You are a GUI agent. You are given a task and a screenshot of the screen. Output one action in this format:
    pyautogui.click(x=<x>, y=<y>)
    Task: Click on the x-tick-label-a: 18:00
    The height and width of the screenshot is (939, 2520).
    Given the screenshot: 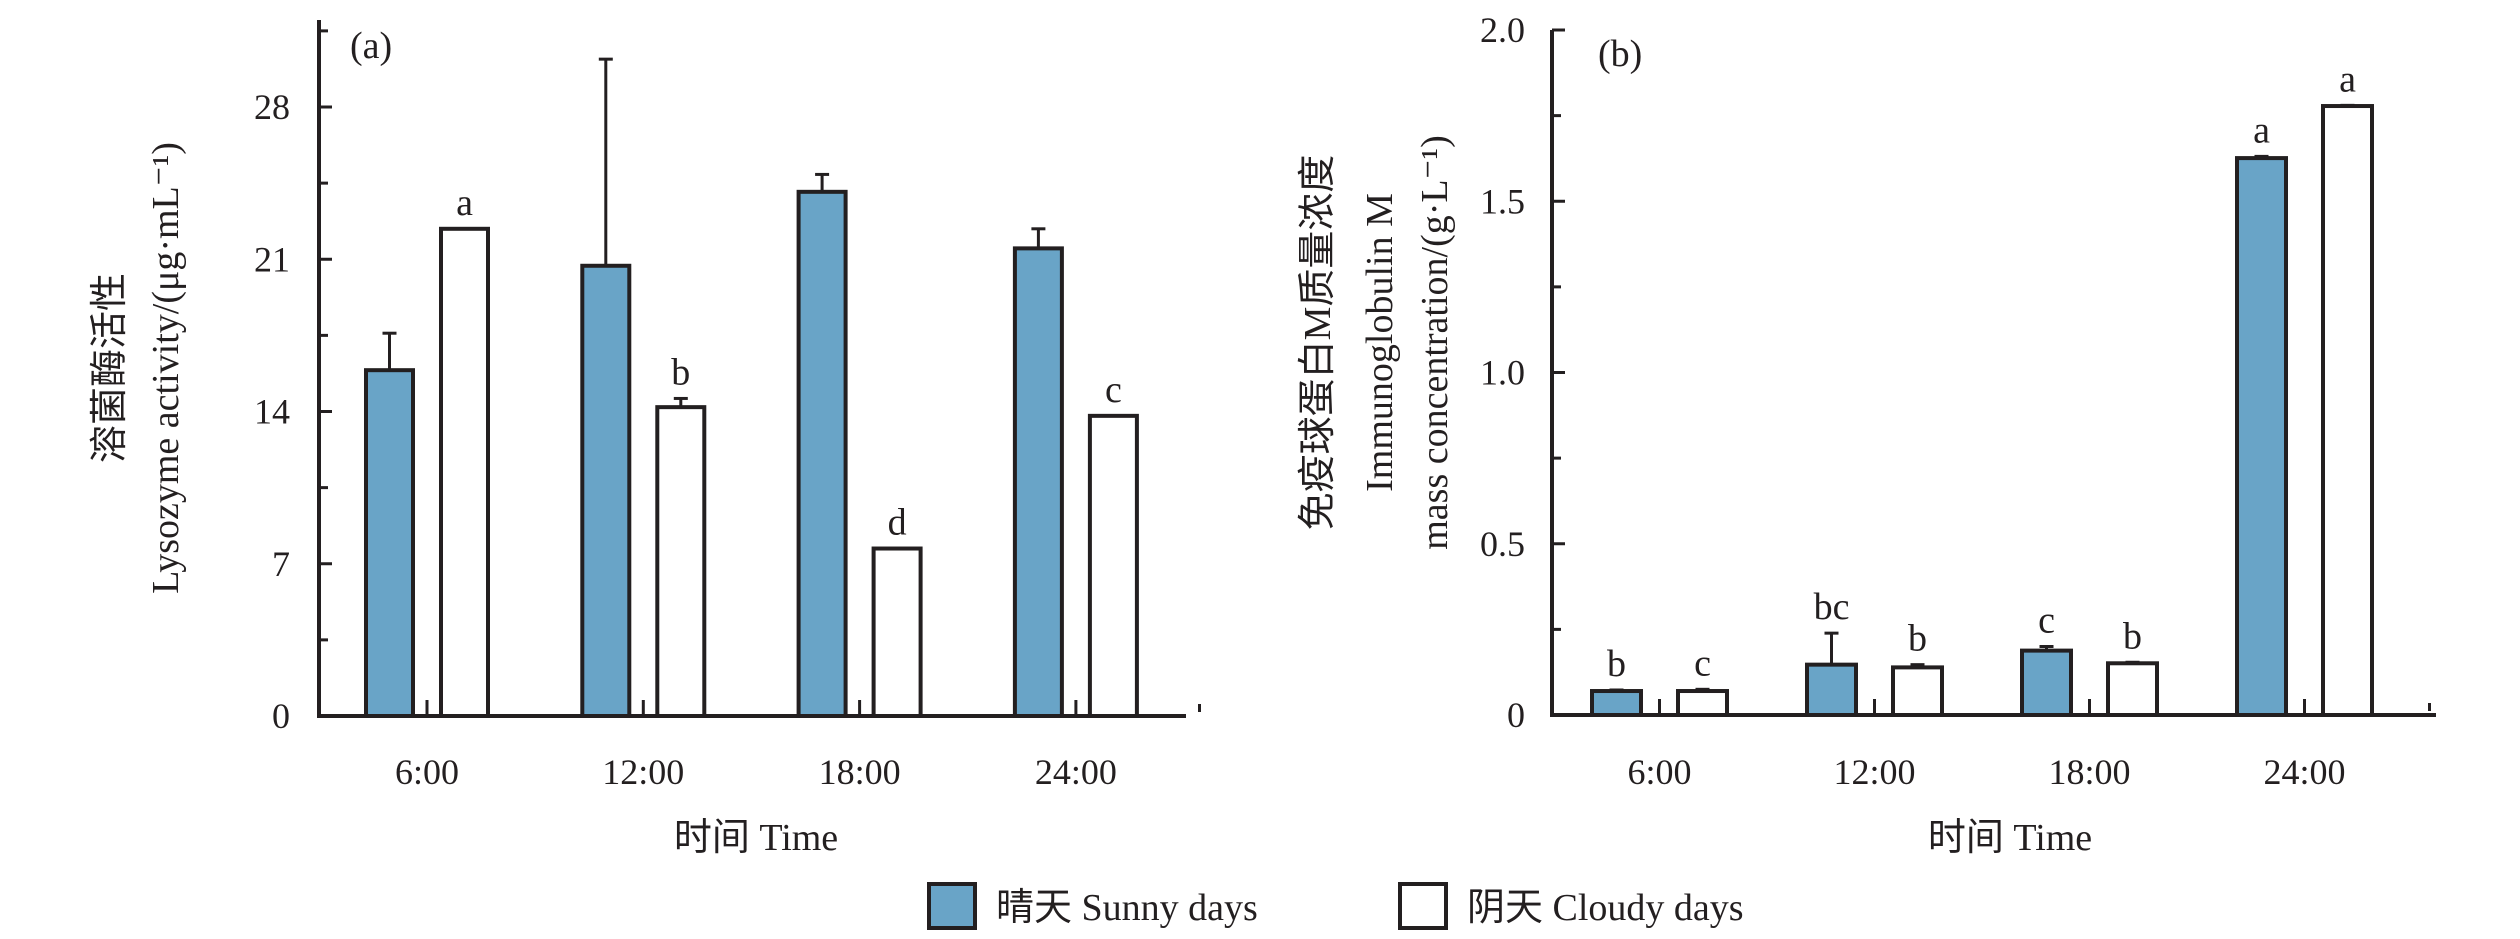 What is the action you would take?
    pyautogui.click(x=860, y=772)
    